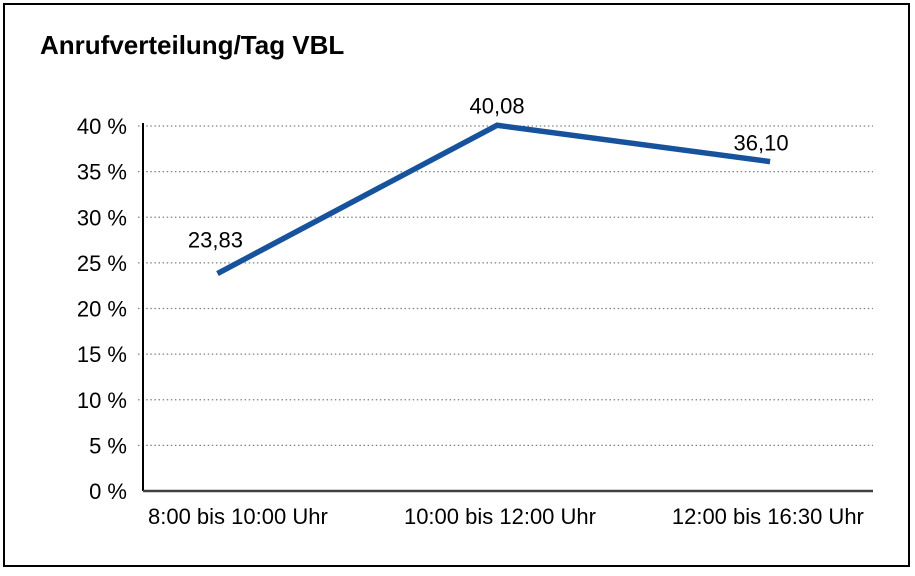 The image size is (915, 576). I want to click on y-axis-tick-label: 20 %, so click(102, 309).